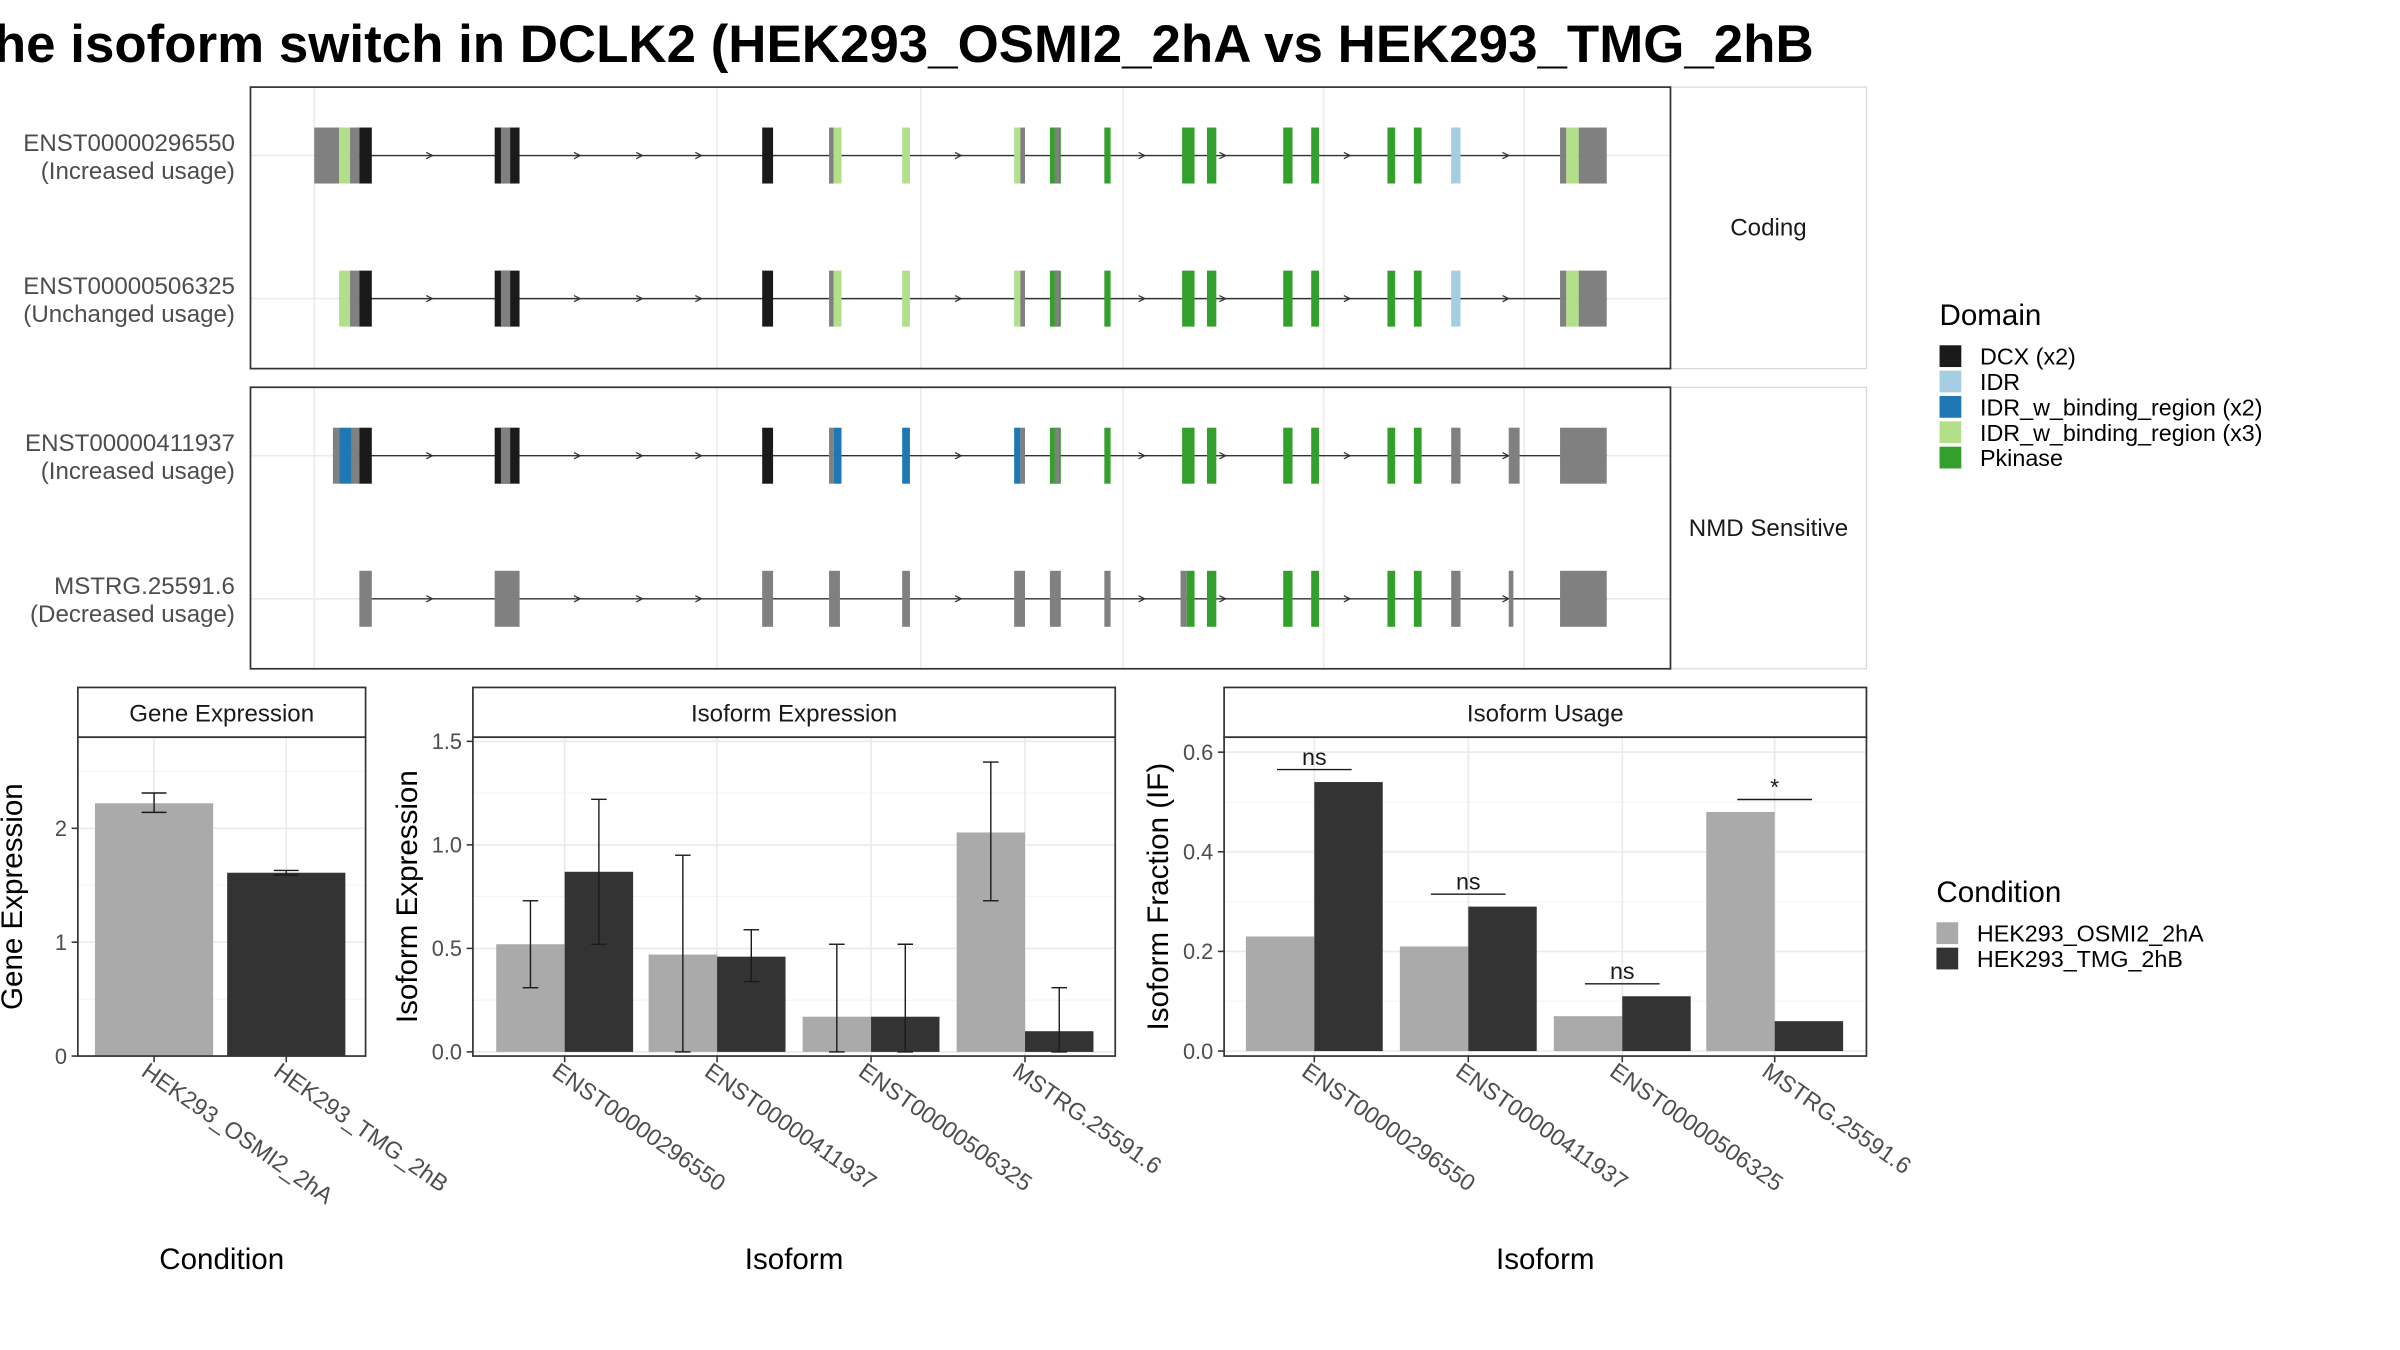  Describe the element at coordinates (1198, 1051) in the screenshot. I see `y-tick-label: 0.0` at that location.